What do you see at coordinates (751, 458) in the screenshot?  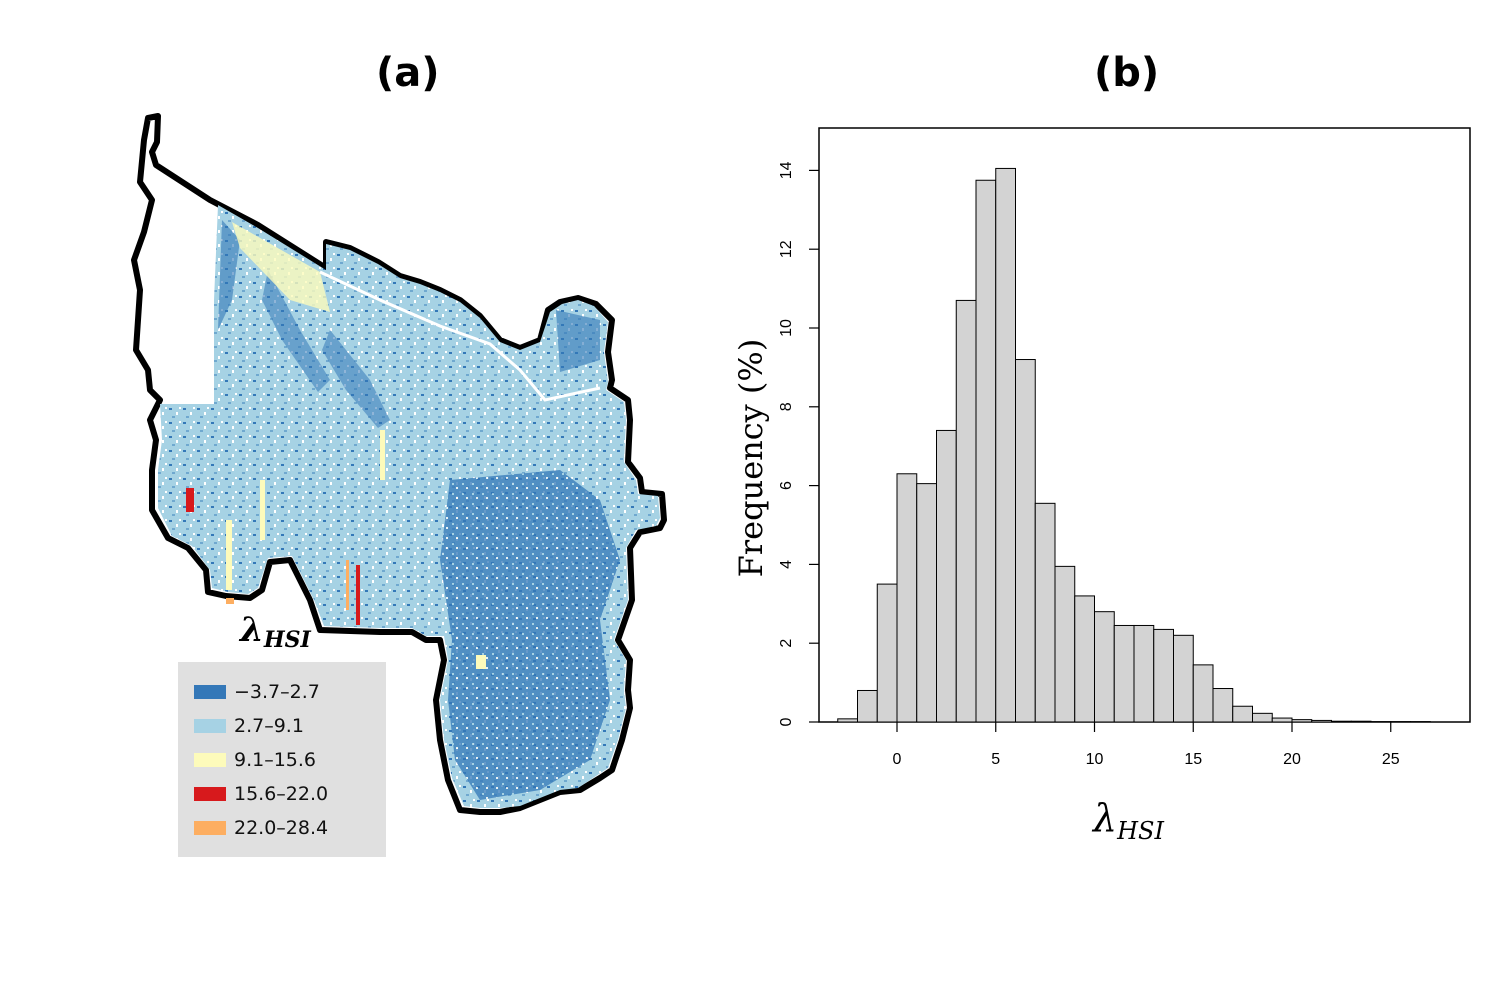 I see `y-axis-label: Frequency (%)` at bounding box center [751, 458].